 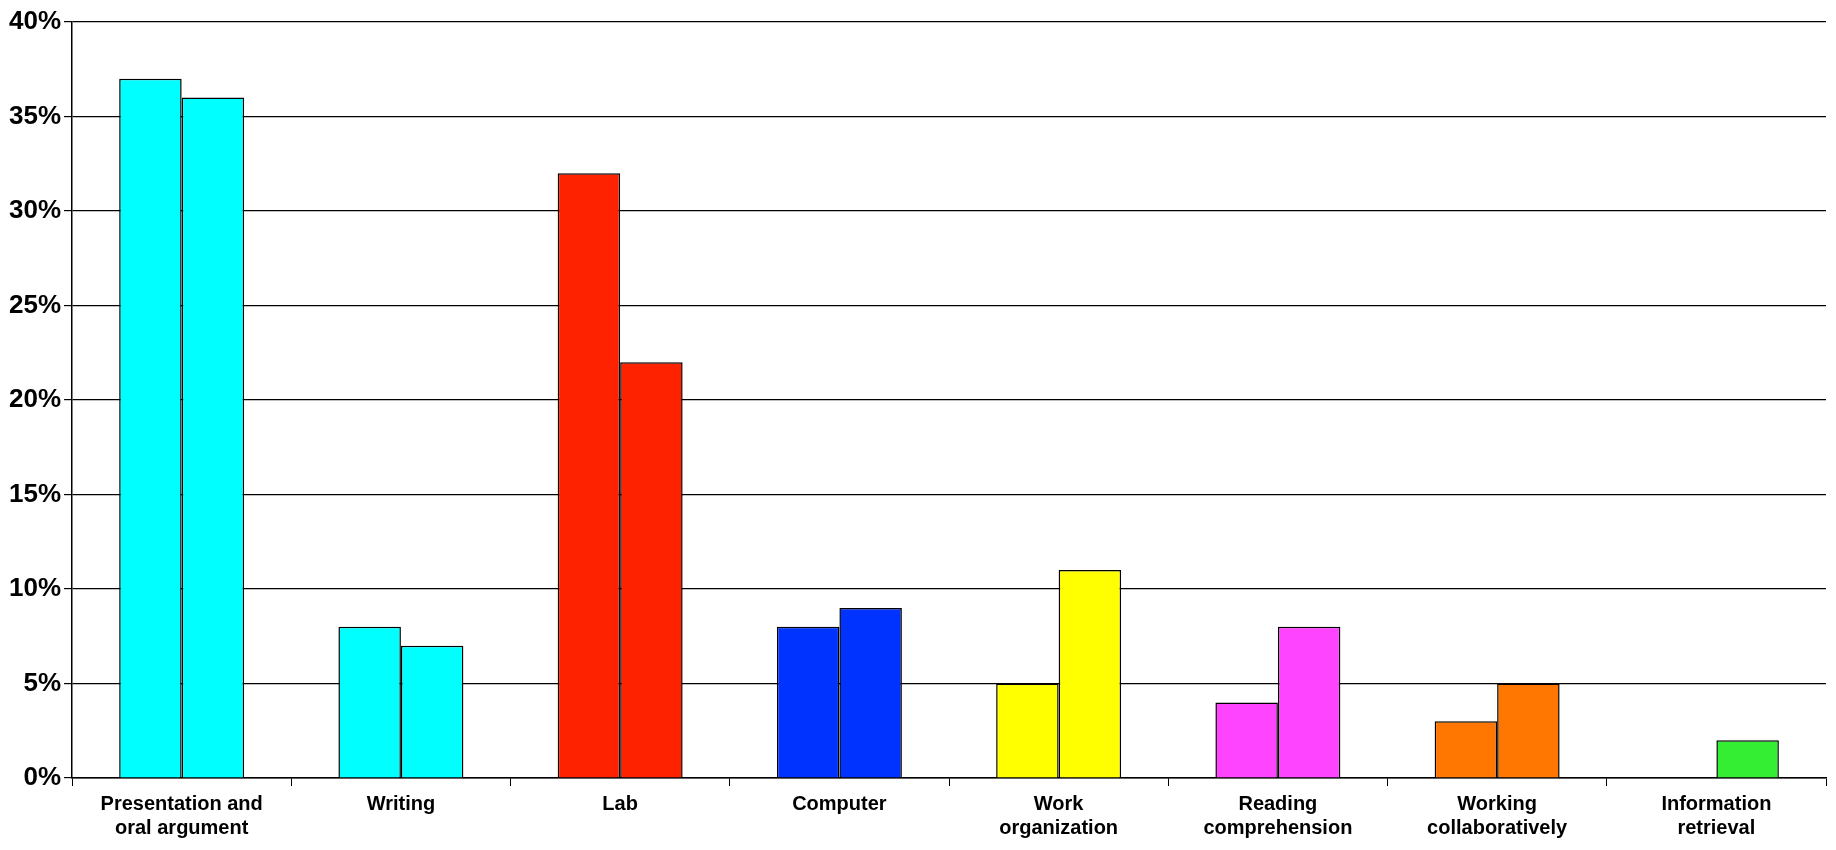 I want to click on x-tick-label: Information retrieval, so click(x=1716, y=814).